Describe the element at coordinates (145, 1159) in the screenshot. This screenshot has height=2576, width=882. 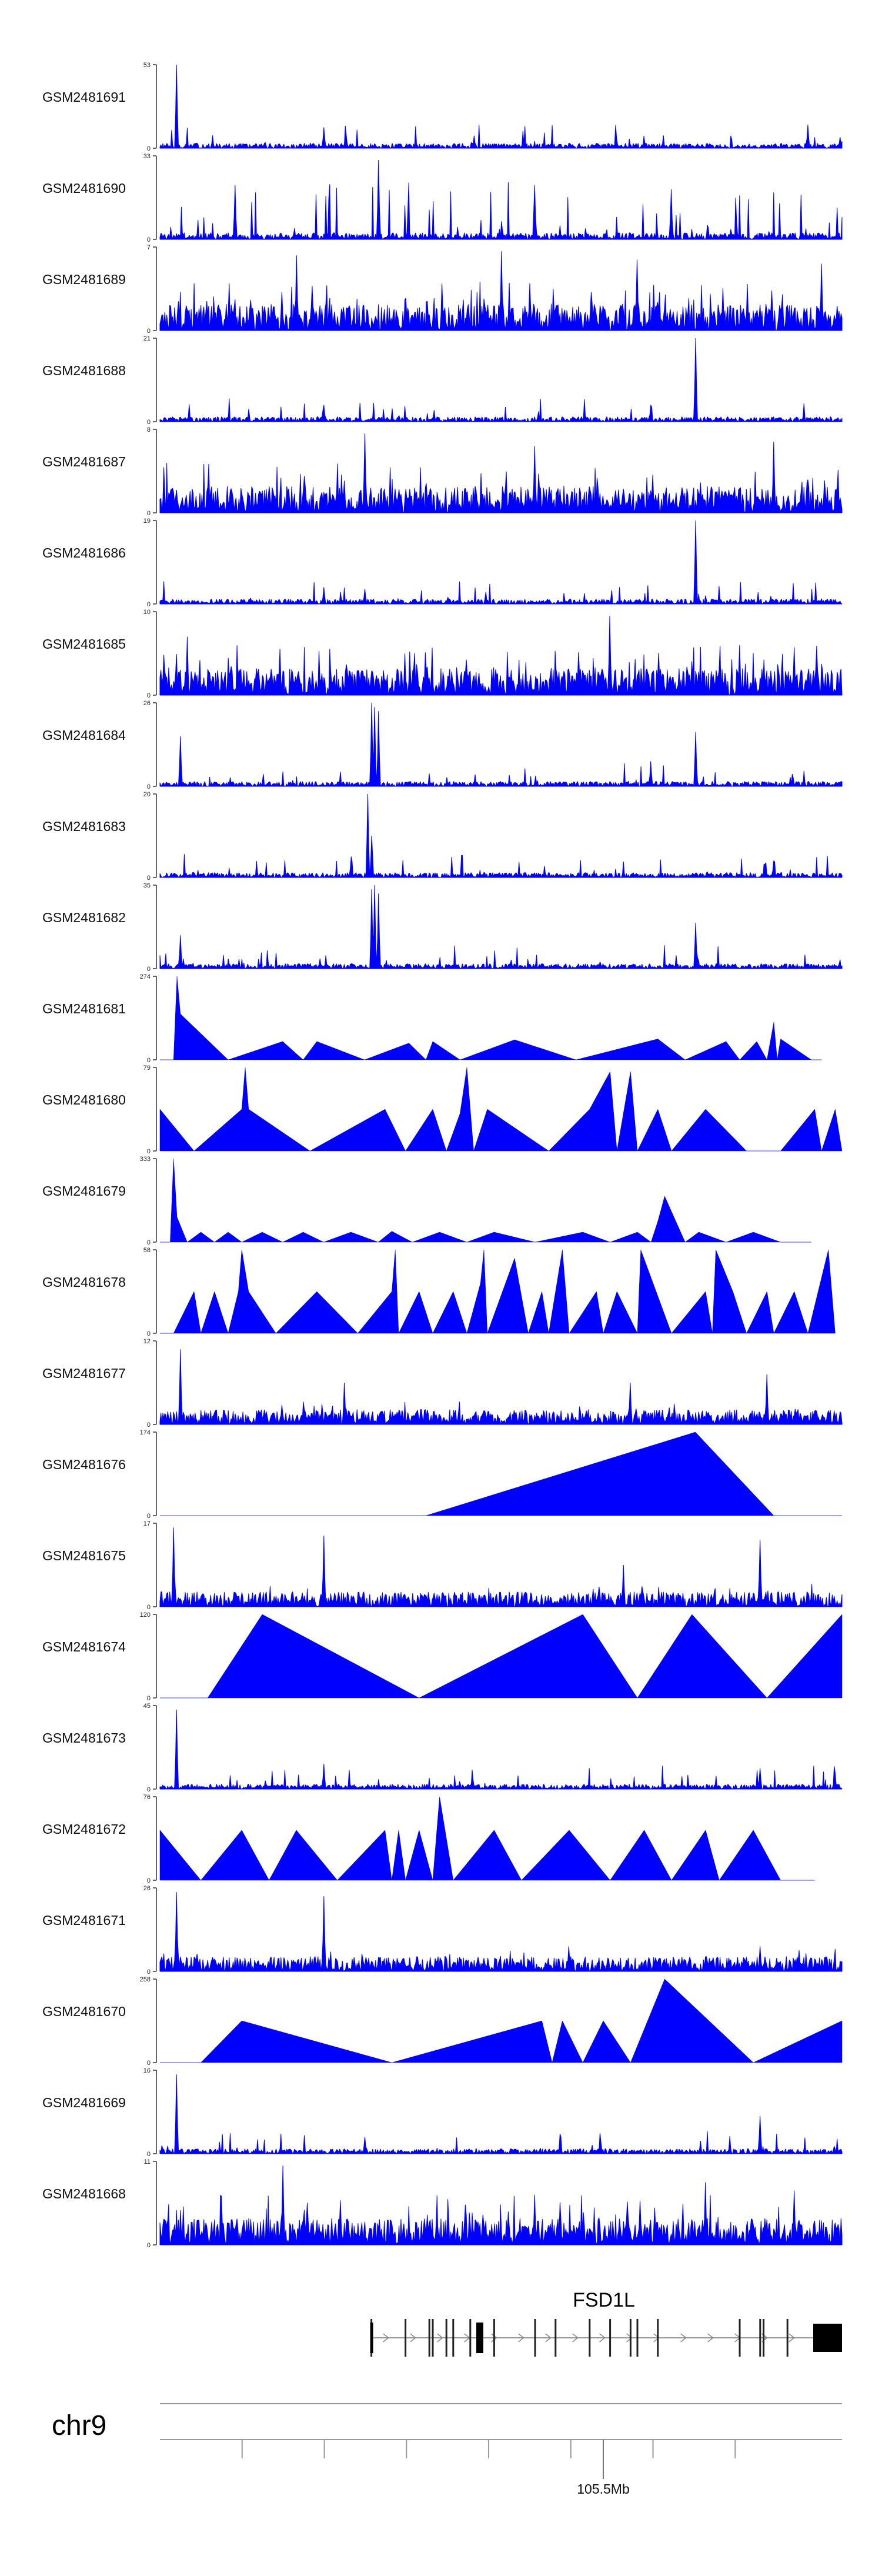
I see `y-max-label: 333` at that location.